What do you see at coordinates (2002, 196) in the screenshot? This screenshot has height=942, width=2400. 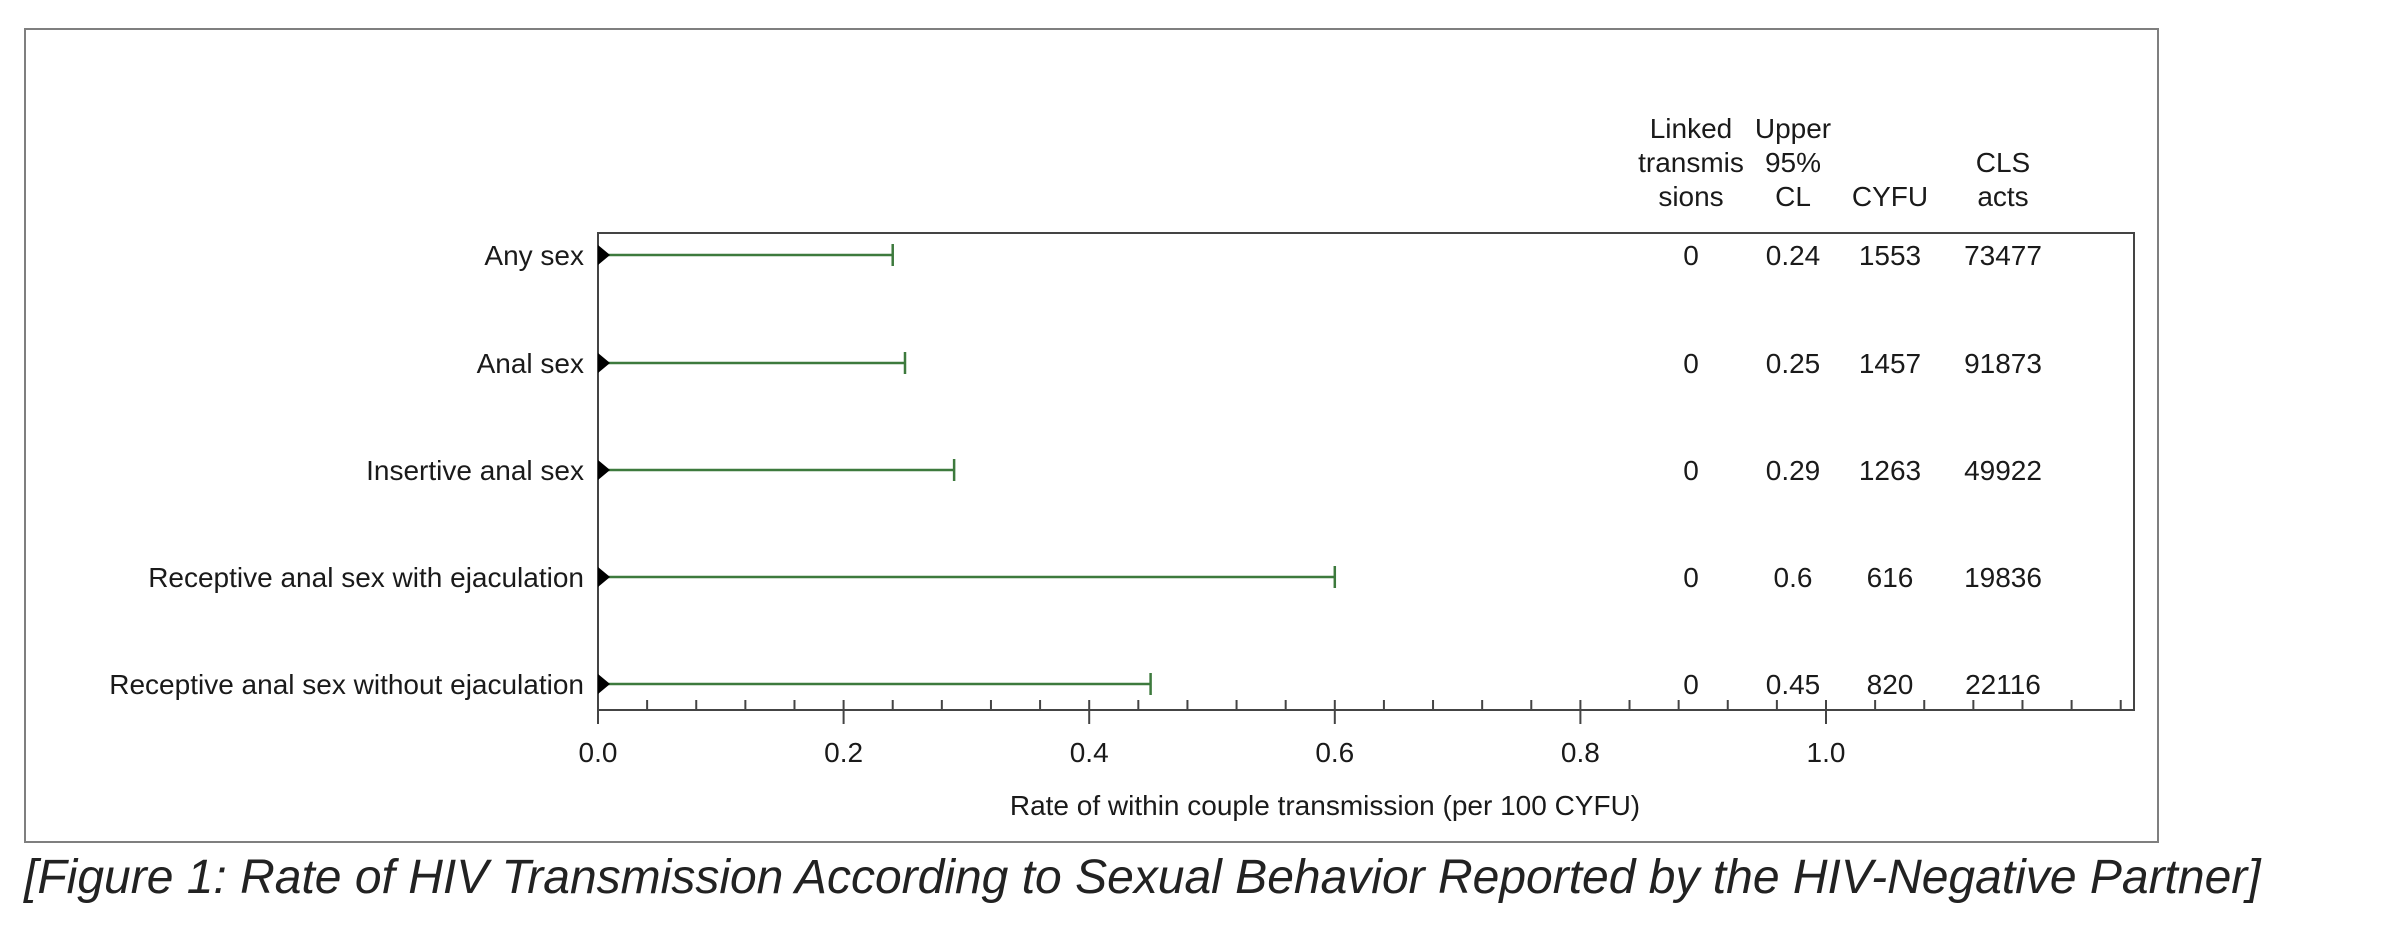 I see `table-header-cls: acts` at bounding box center [2002, 196].